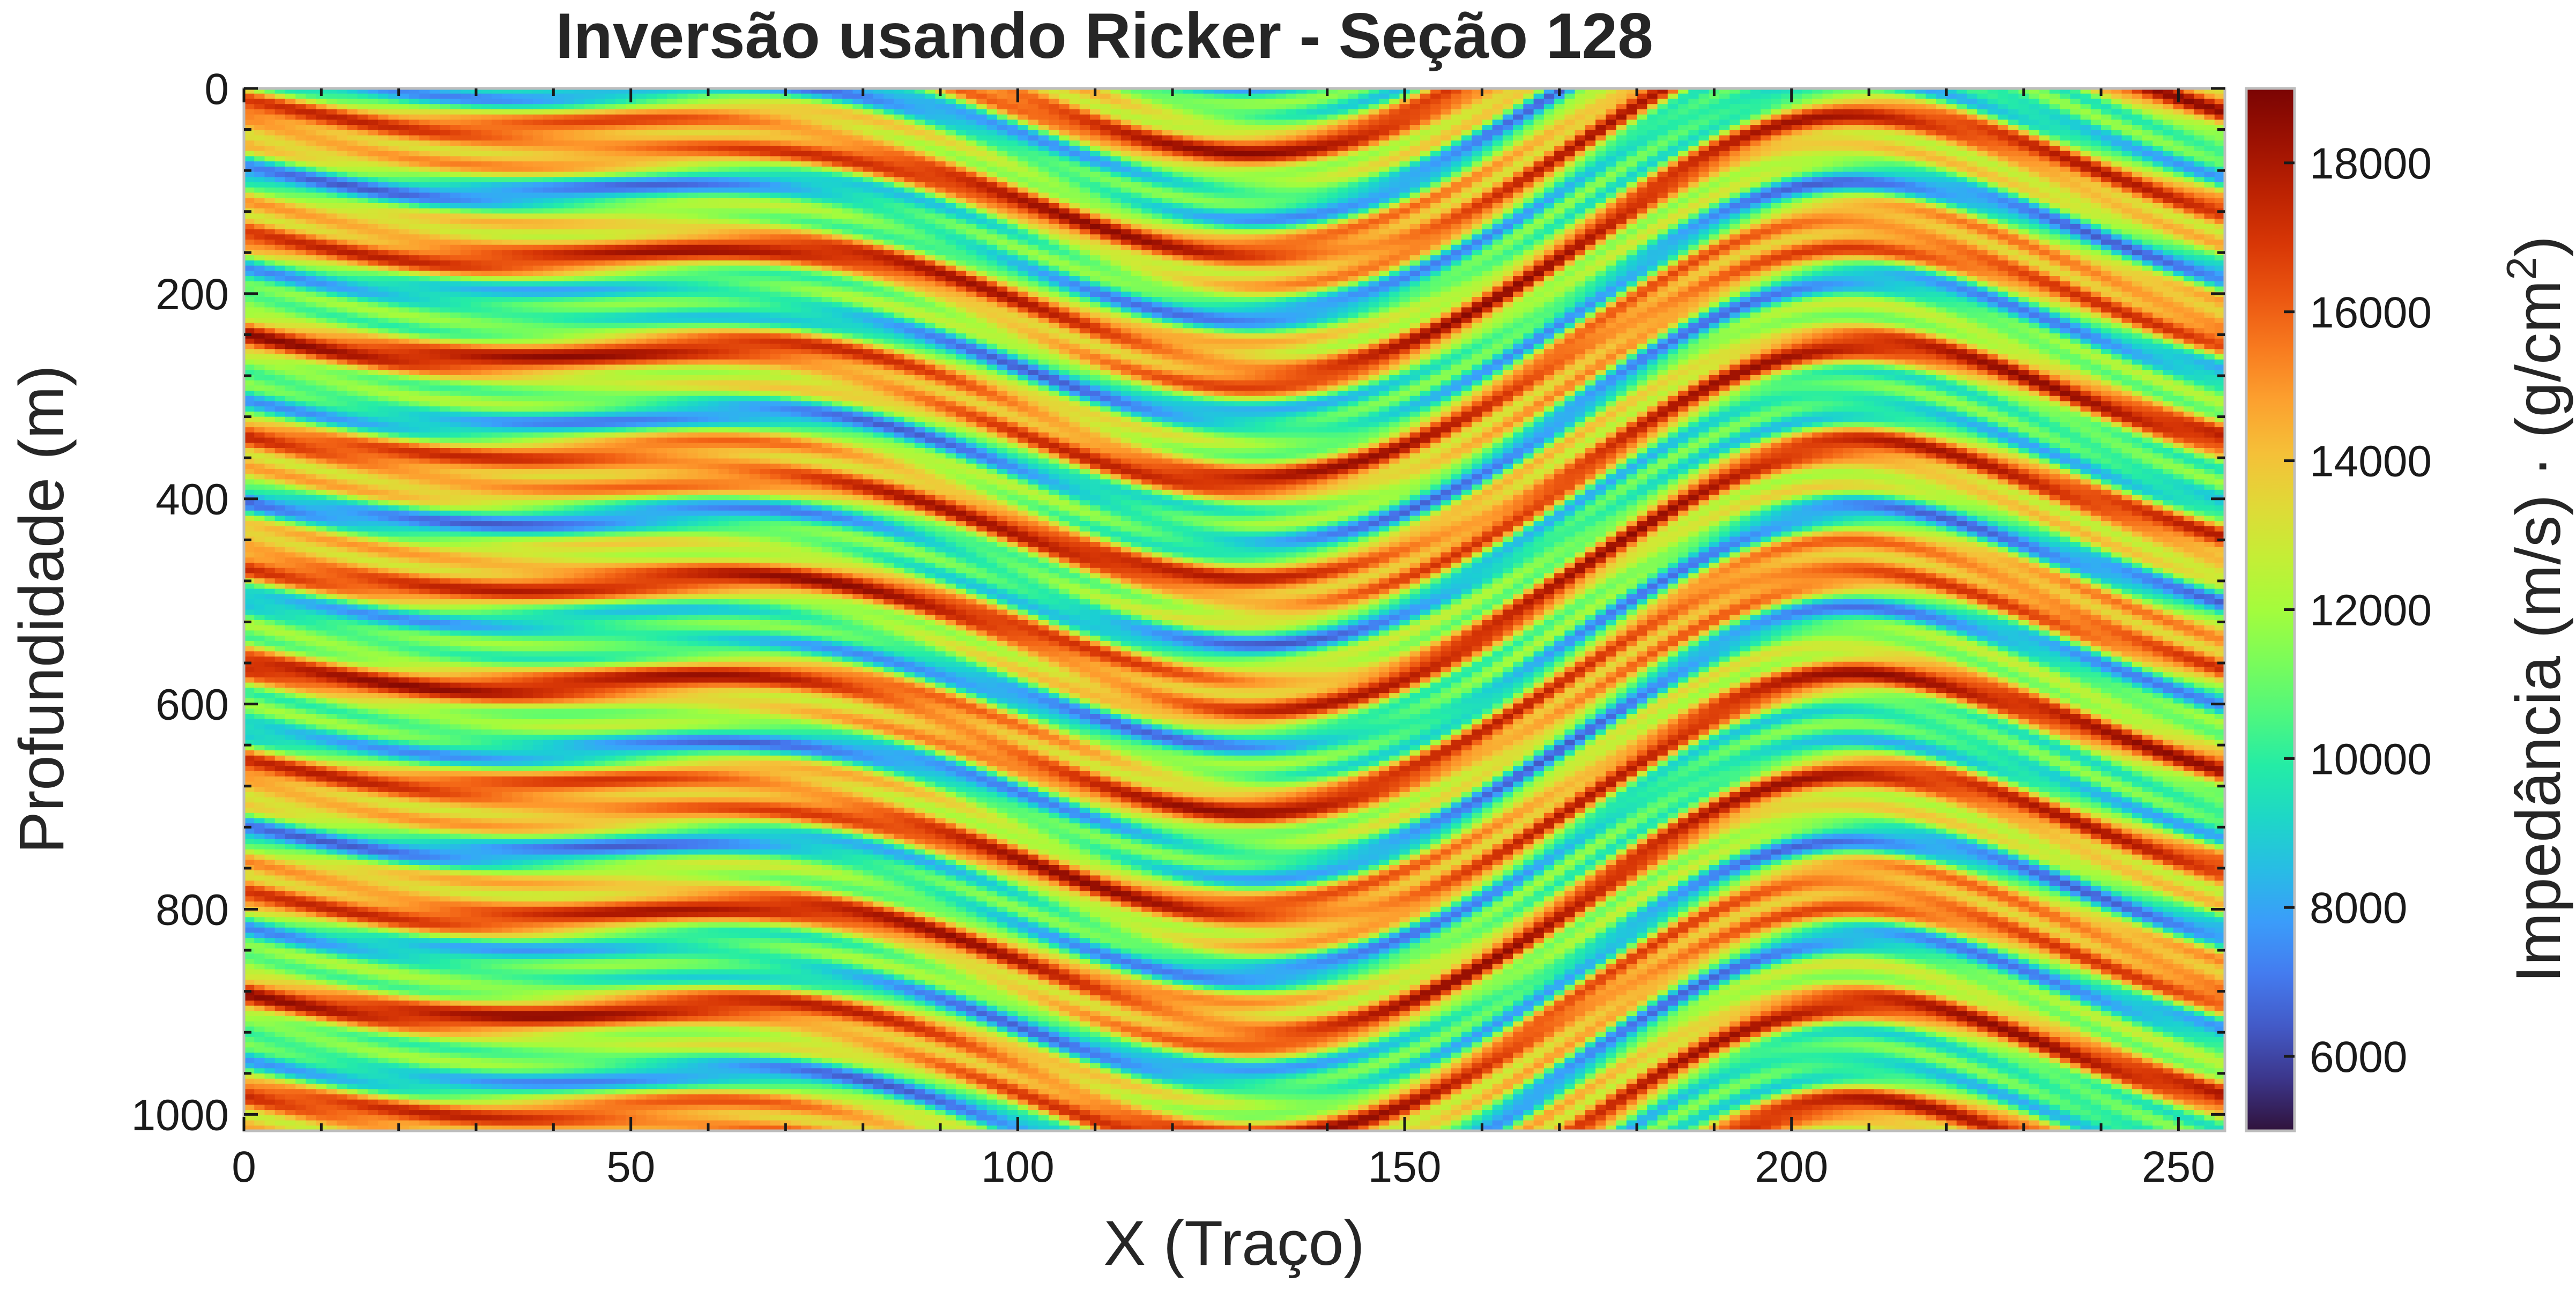 The width and height of the screenshot is (2576, 1290). I want to click on y-axis-label: Profundidade (m), so click(42, 610).